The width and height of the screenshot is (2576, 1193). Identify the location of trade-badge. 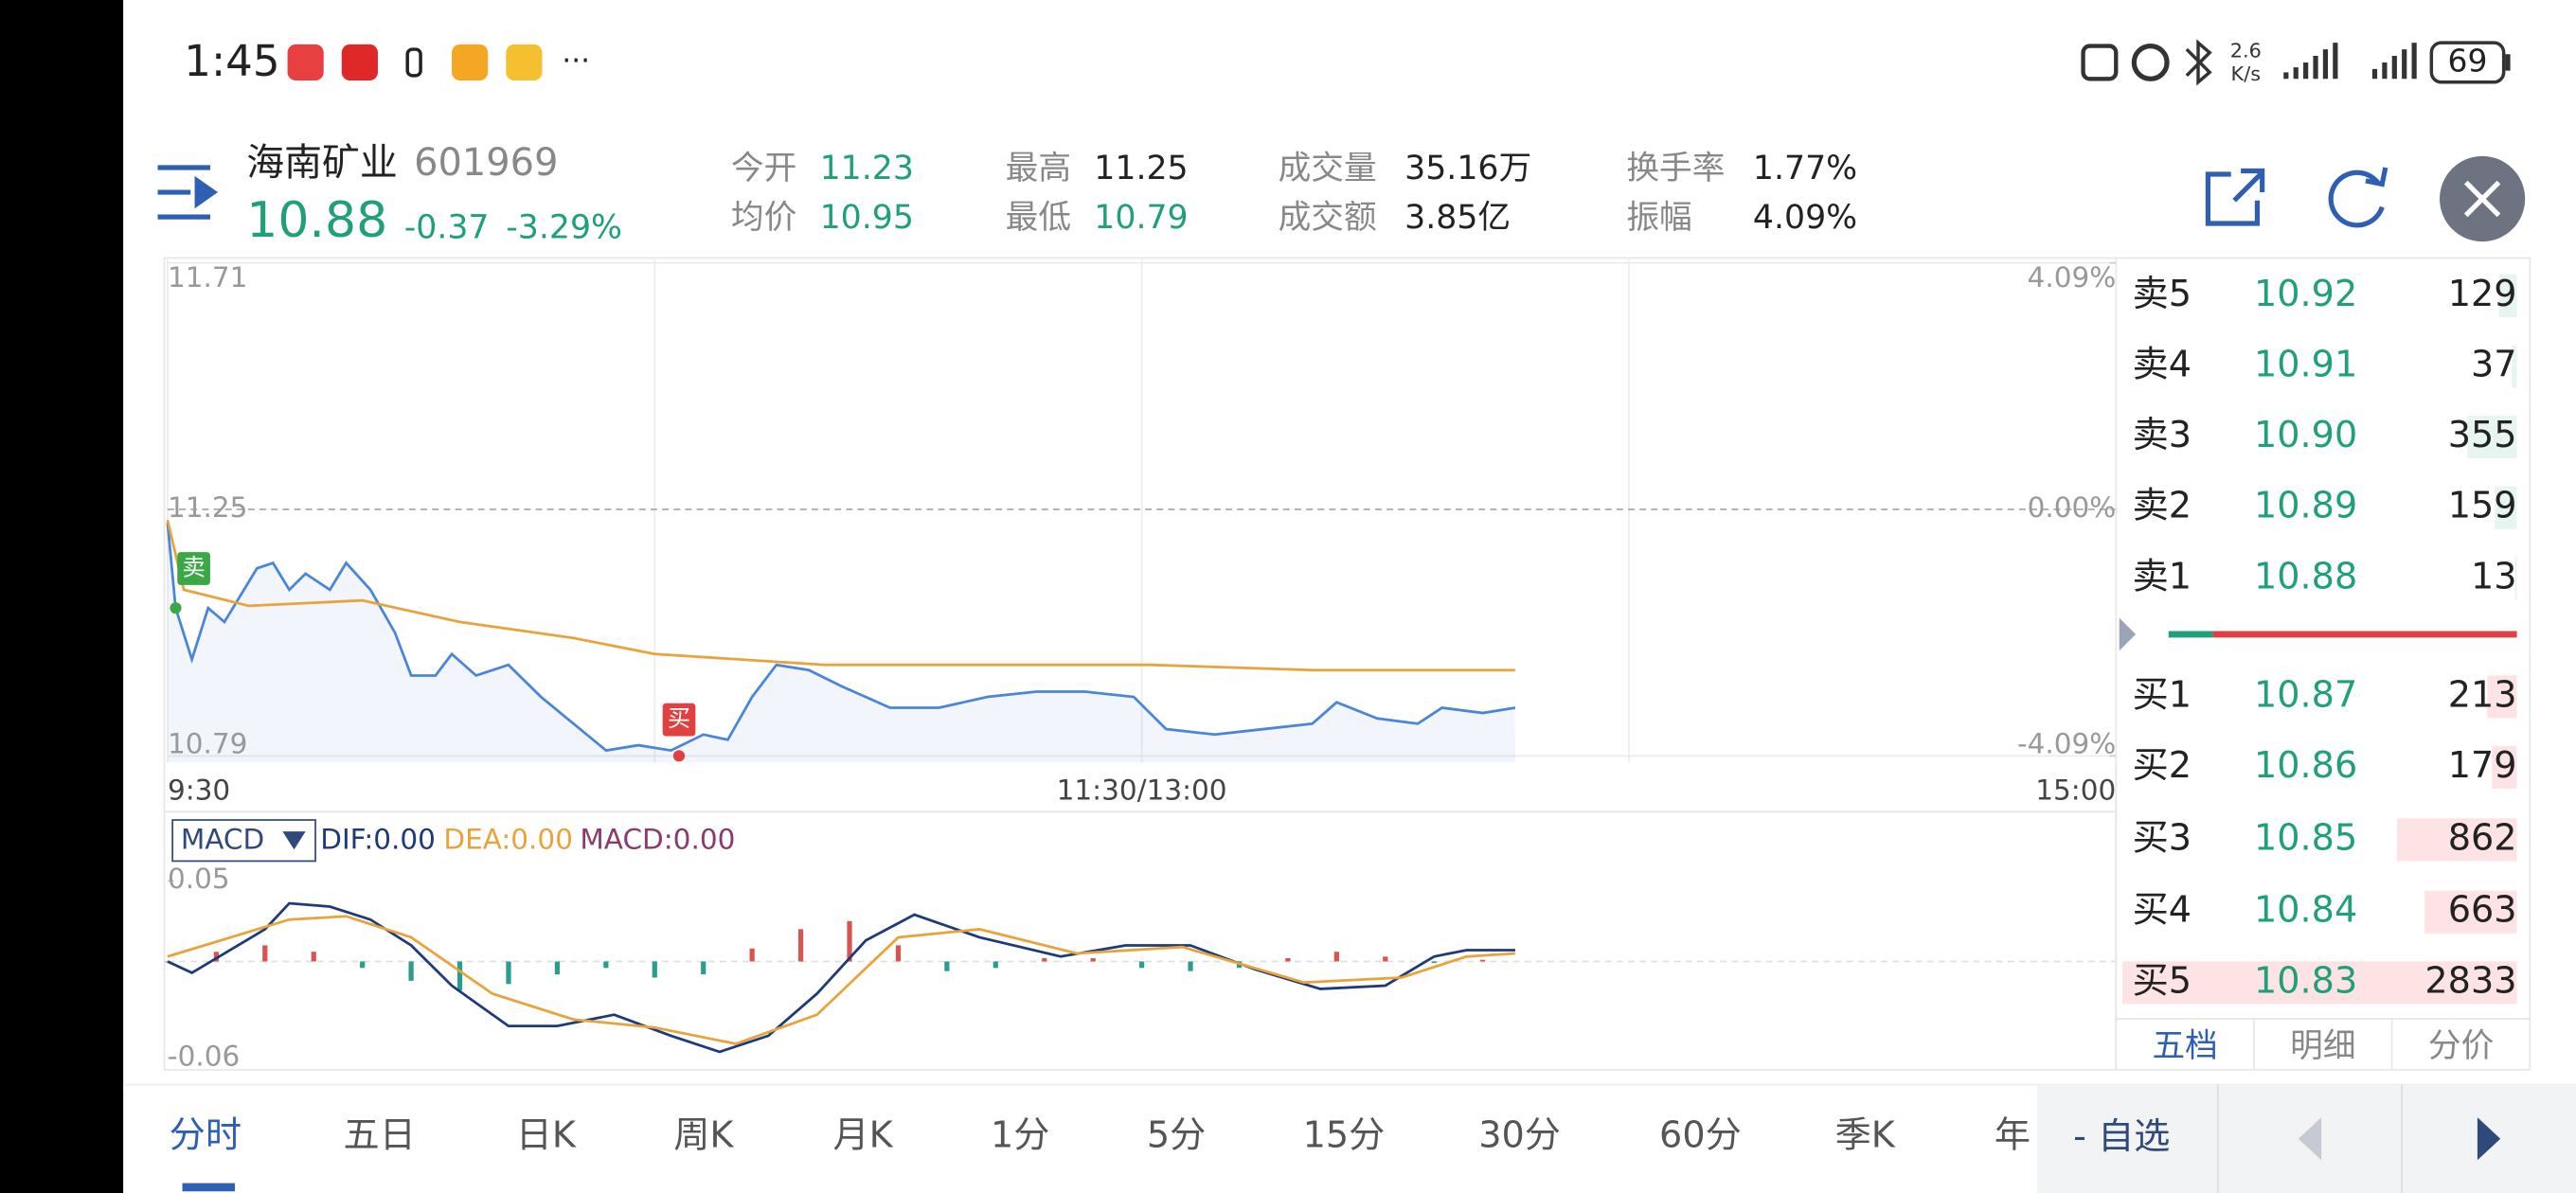
(193, 568).